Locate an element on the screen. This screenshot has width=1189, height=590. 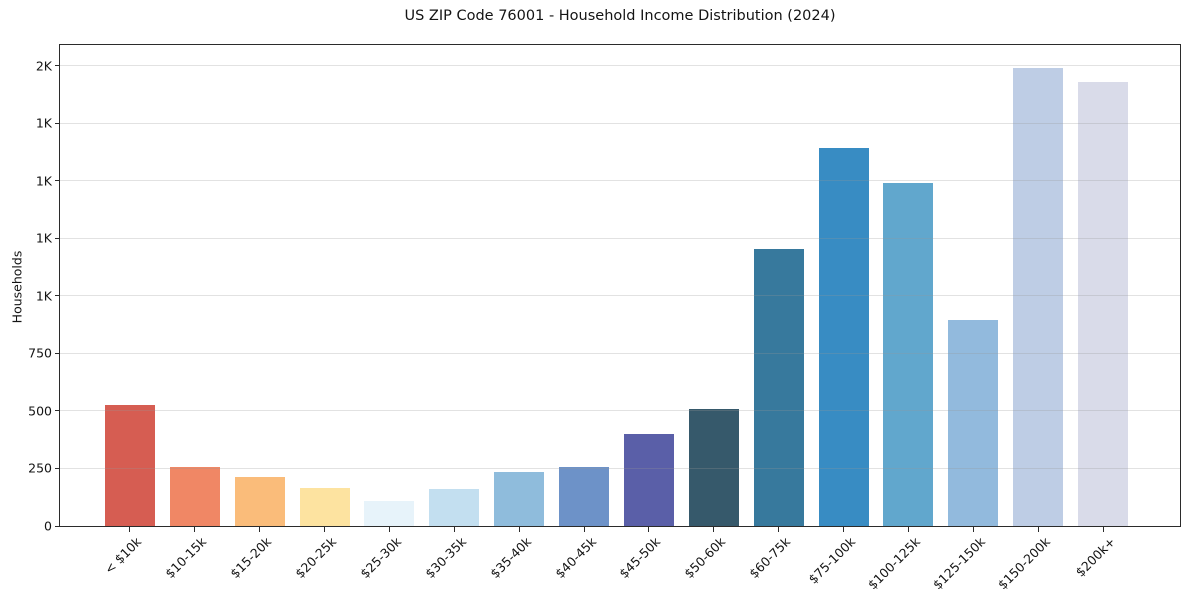
x-tick-label: $10-15k is located at coordinates (186, 558).